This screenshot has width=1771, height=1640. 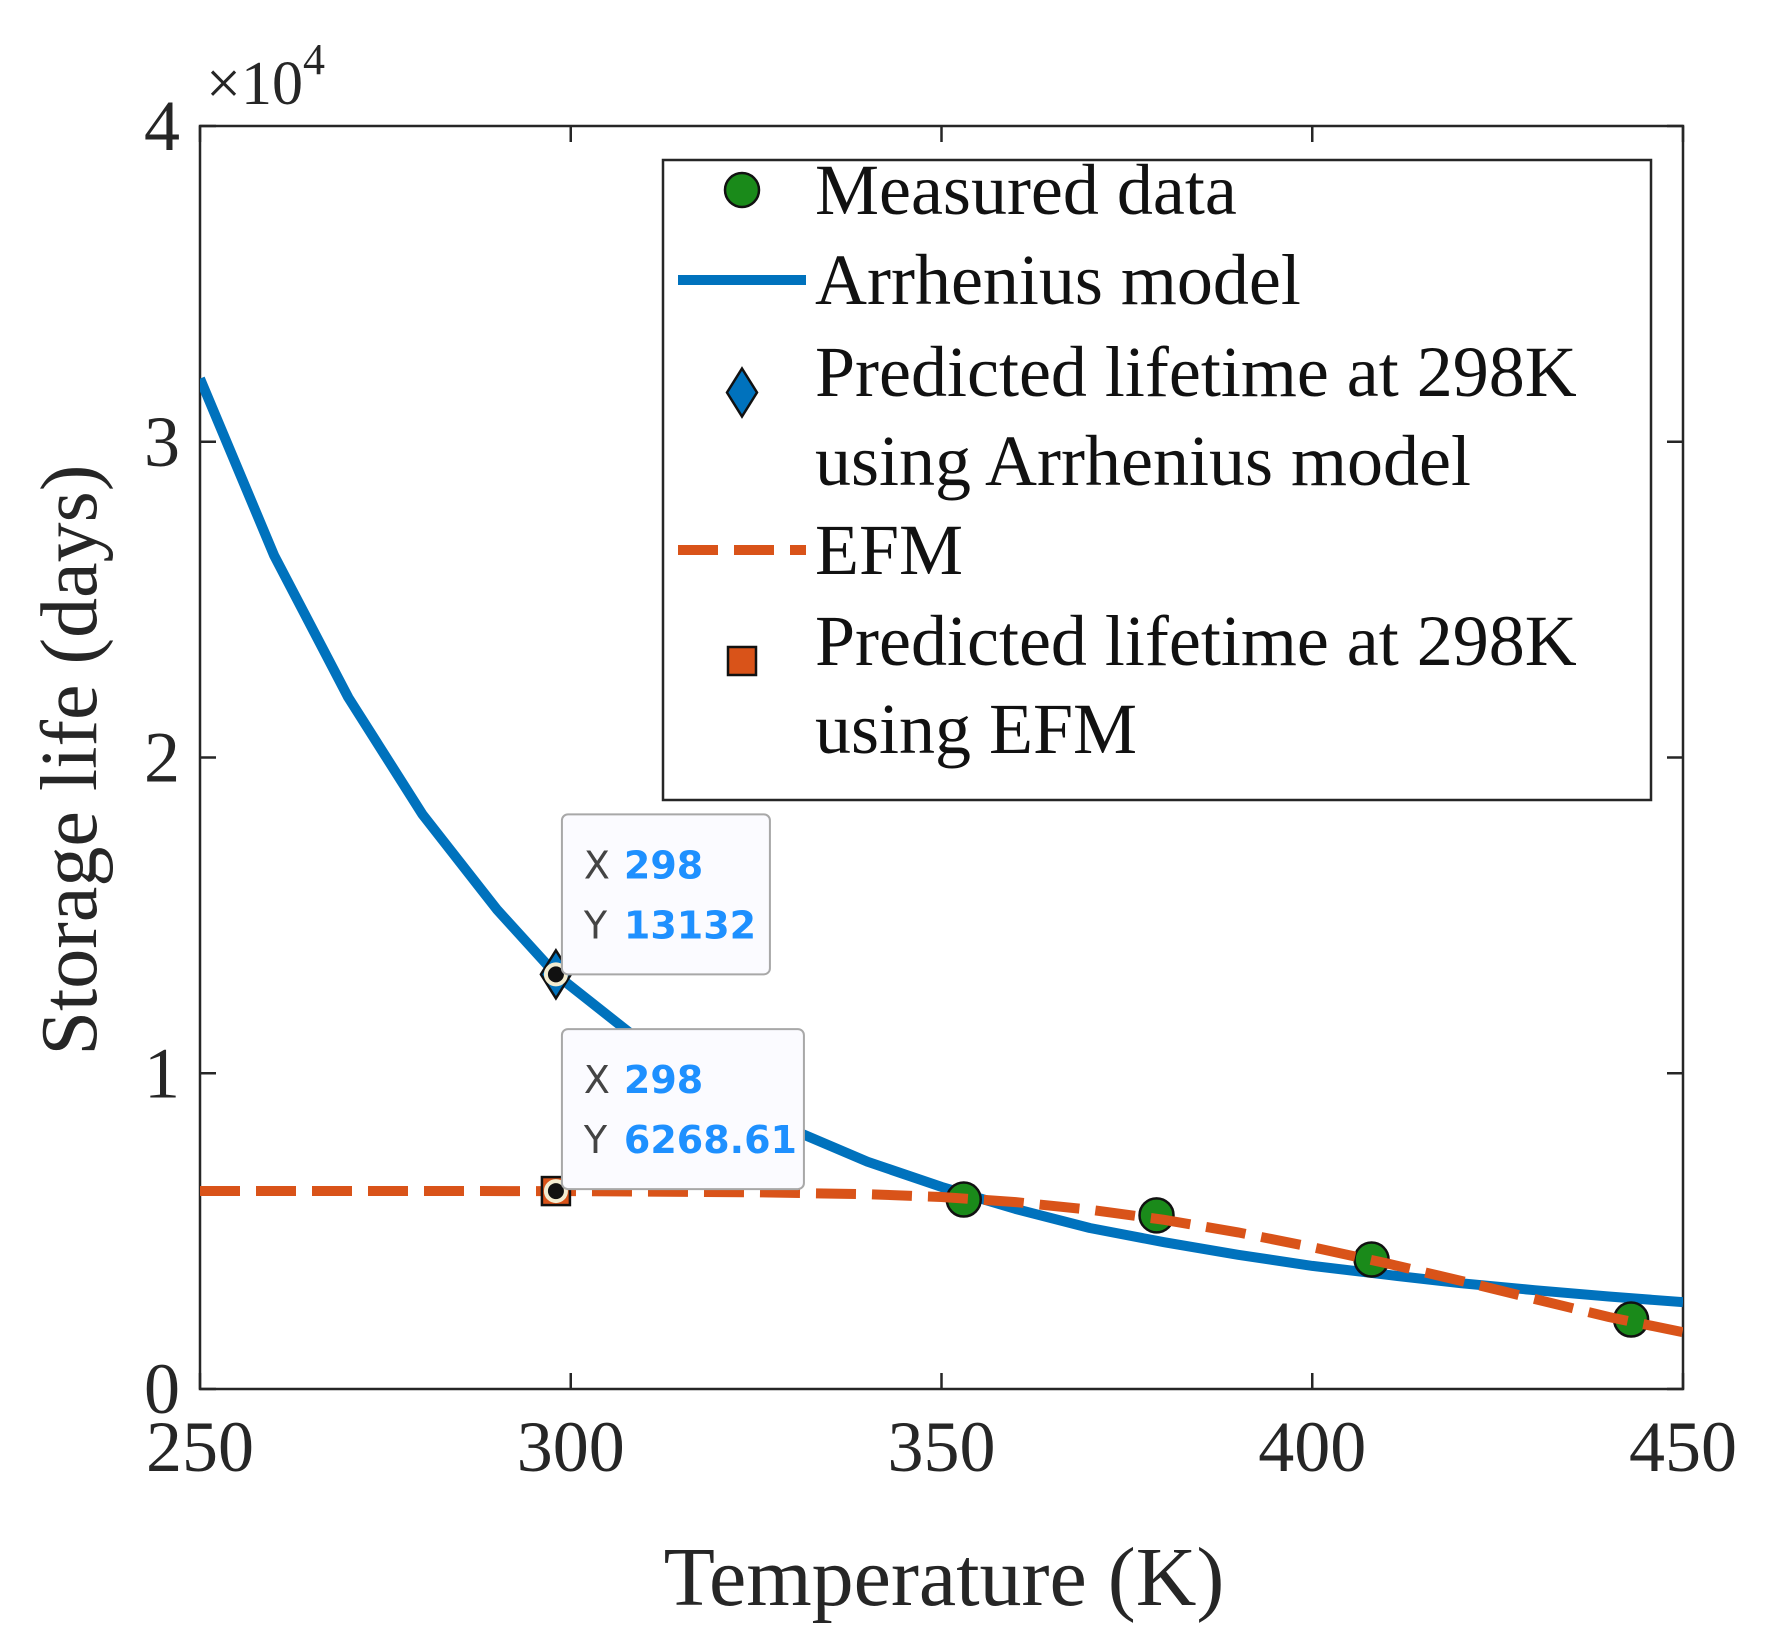 I want to click on y-tick-label: 3, so click(x=162, y=442).